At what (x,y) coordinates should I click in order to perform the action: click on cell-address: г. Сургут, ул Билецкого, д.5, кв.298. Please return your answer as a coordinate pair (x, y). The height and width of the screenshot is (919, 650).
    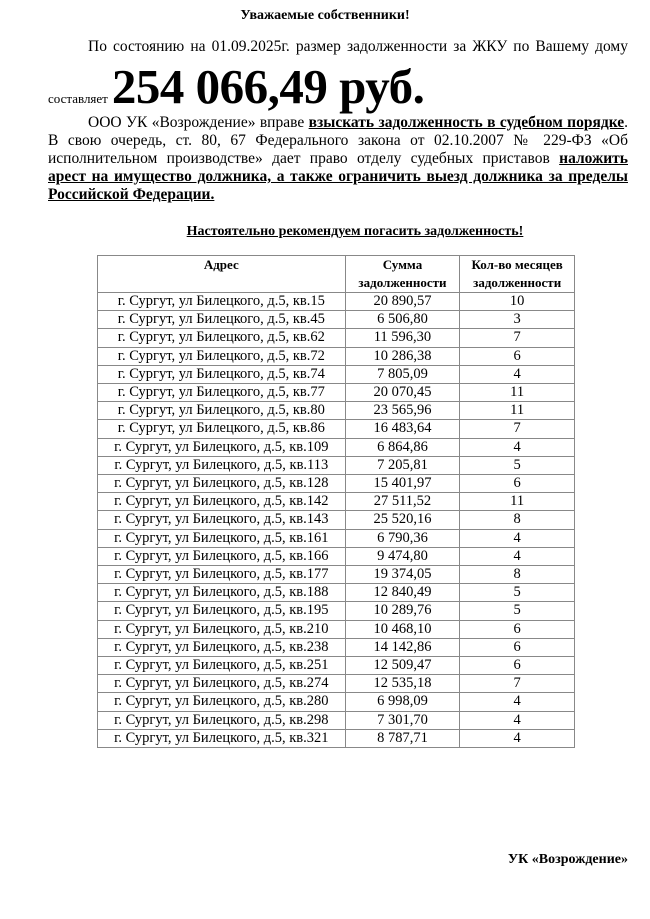
    Looking at the image, I should click on (221, 720).